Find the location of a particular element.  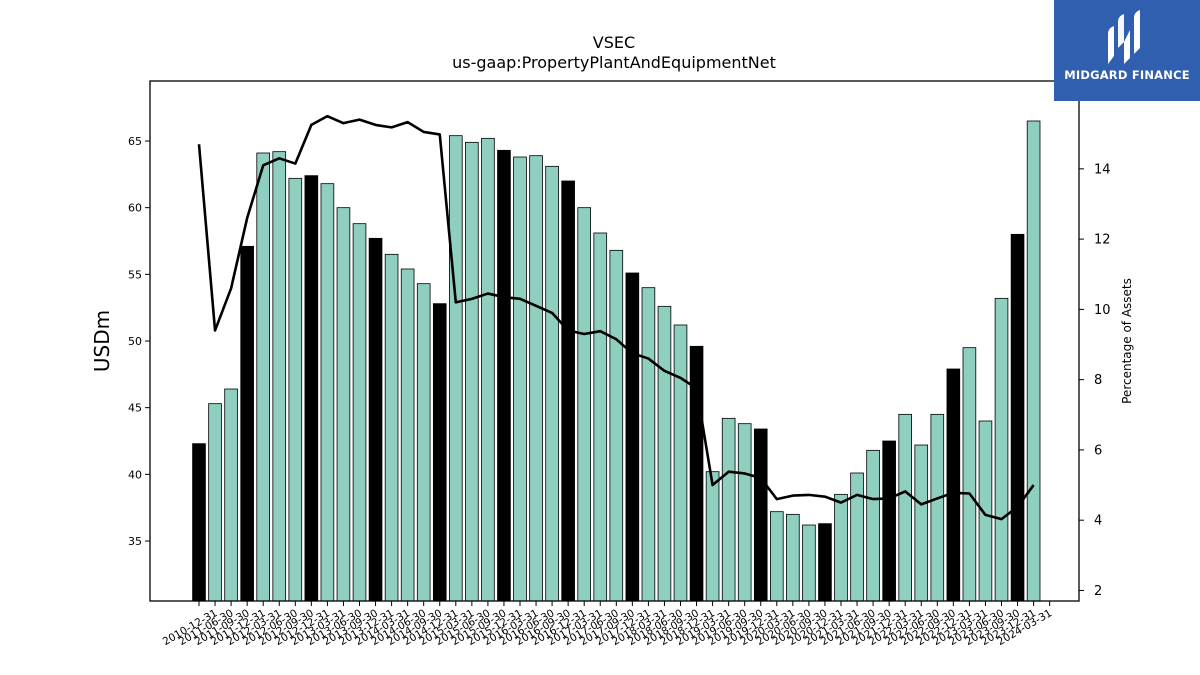

y-axis-label: USDm is located at coordinates (102, 341).